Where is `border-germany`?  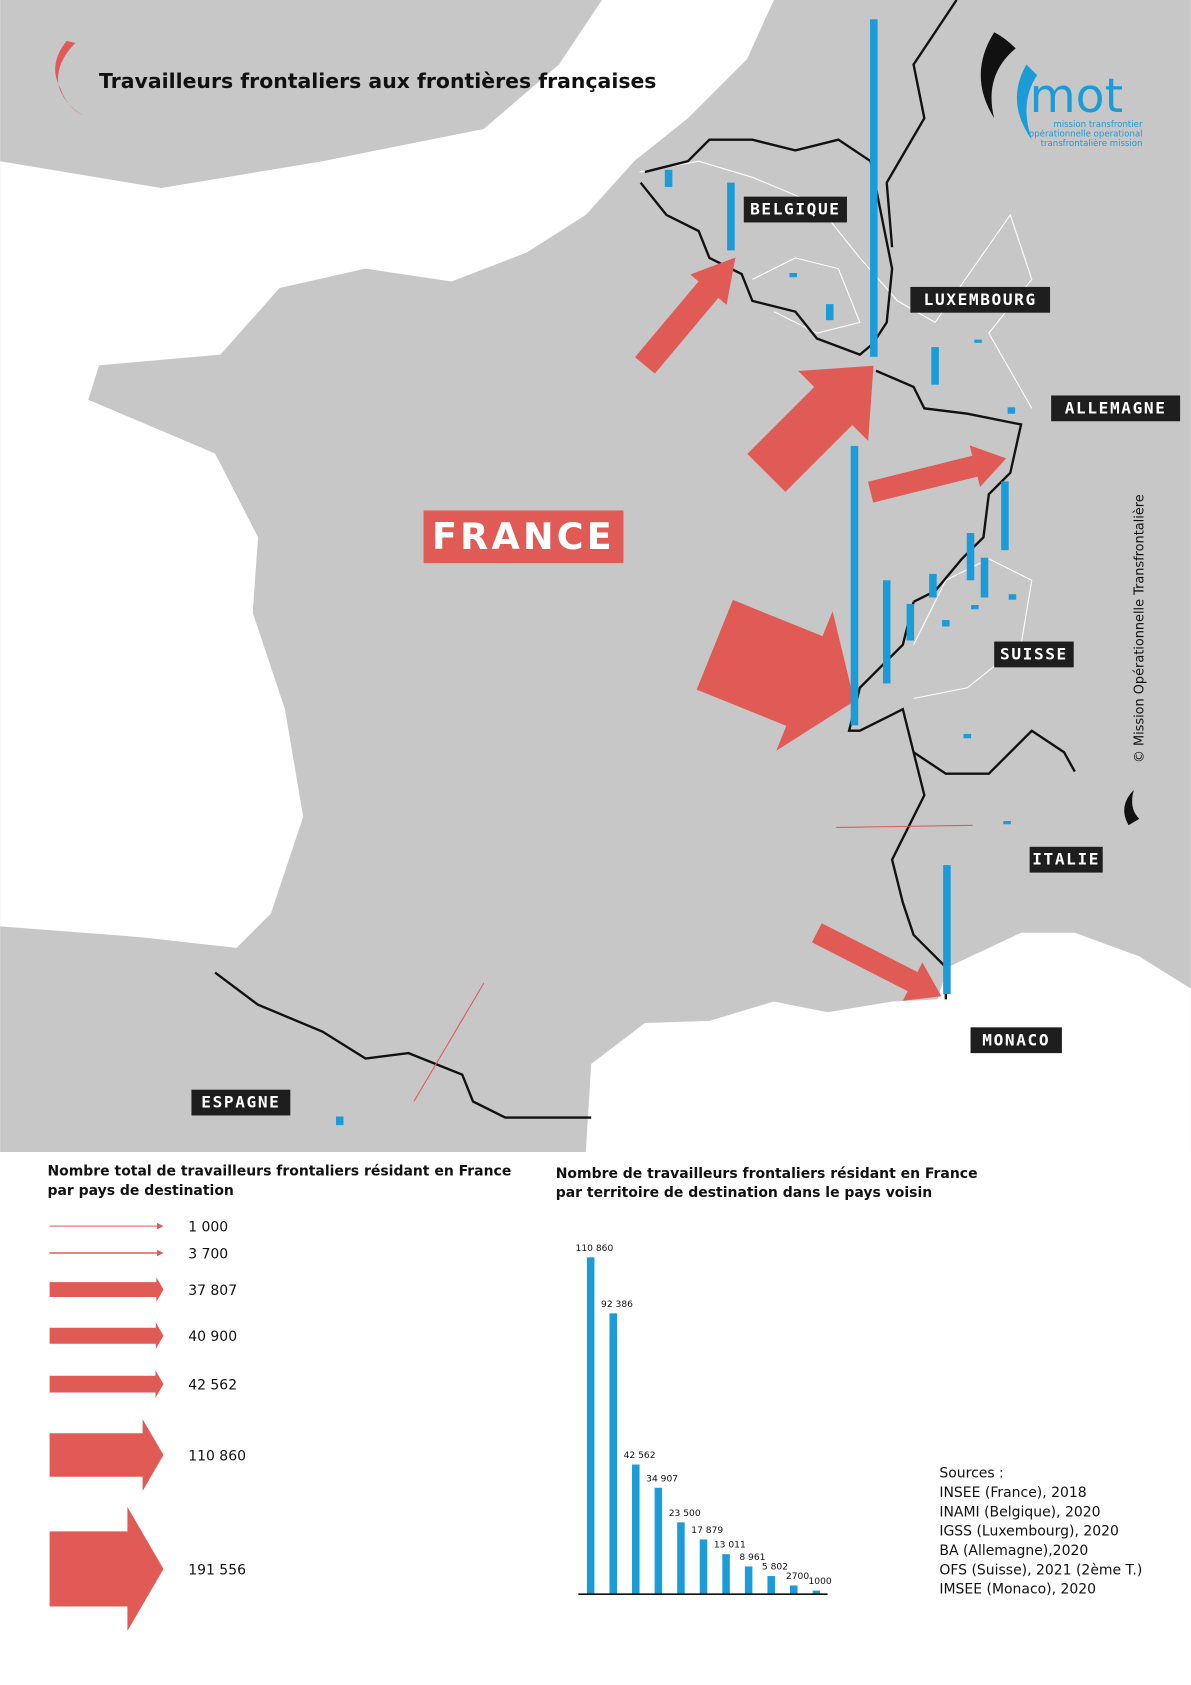
border-germany is located at coordinates (949, 486).